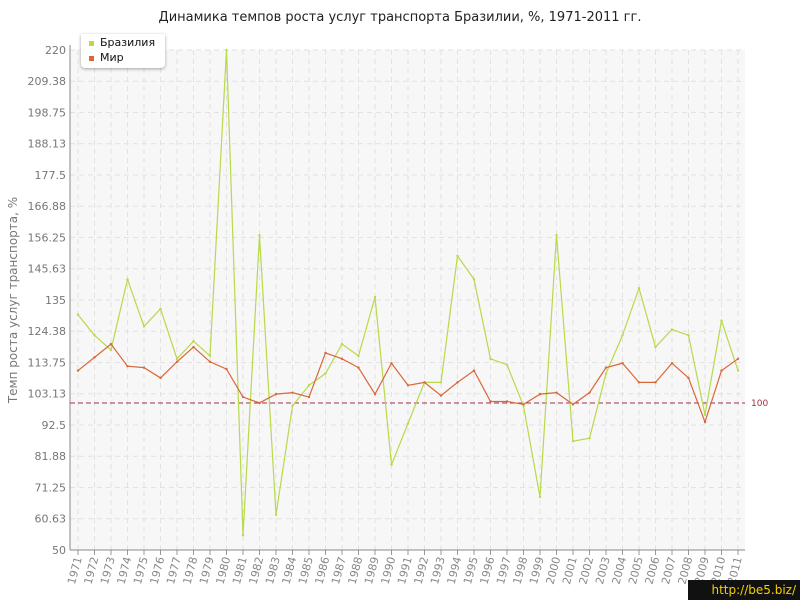  What do you see at coordinates (47, 331) in the screenshot?
I see `y-tick-label: 124.38` at bounding box center [47, 331].